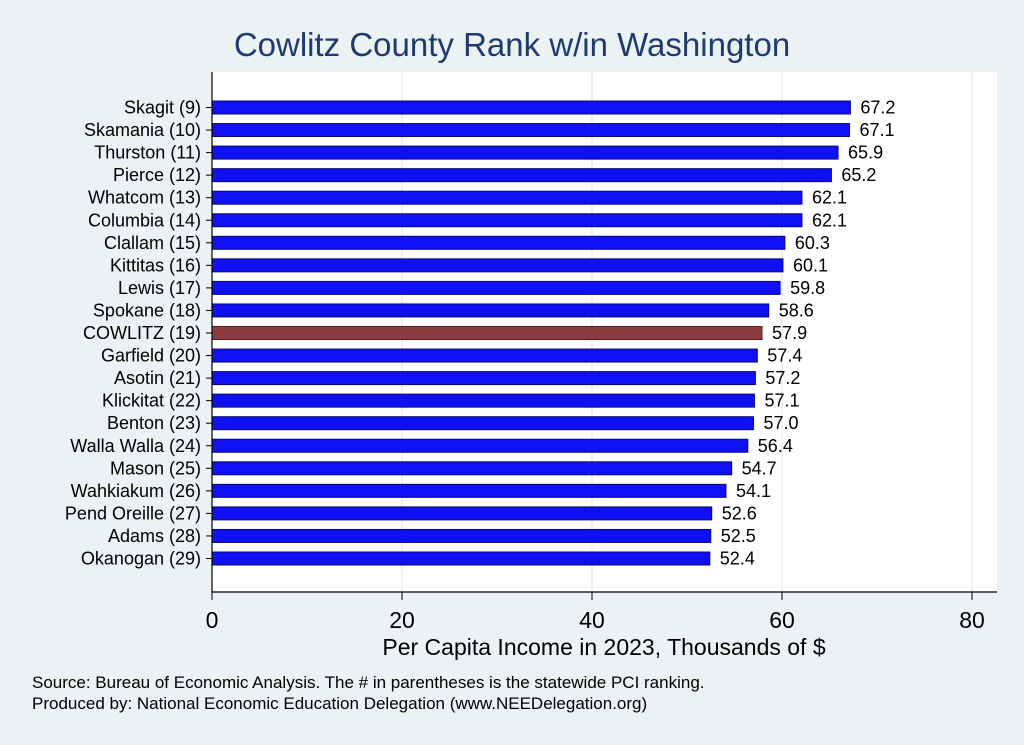 Image resolution: width=1024 pixels, height=745 pixels. Describe the element at coordinates (402, 620) in the screenshot. I see `x-tick-label: 20` at that location.